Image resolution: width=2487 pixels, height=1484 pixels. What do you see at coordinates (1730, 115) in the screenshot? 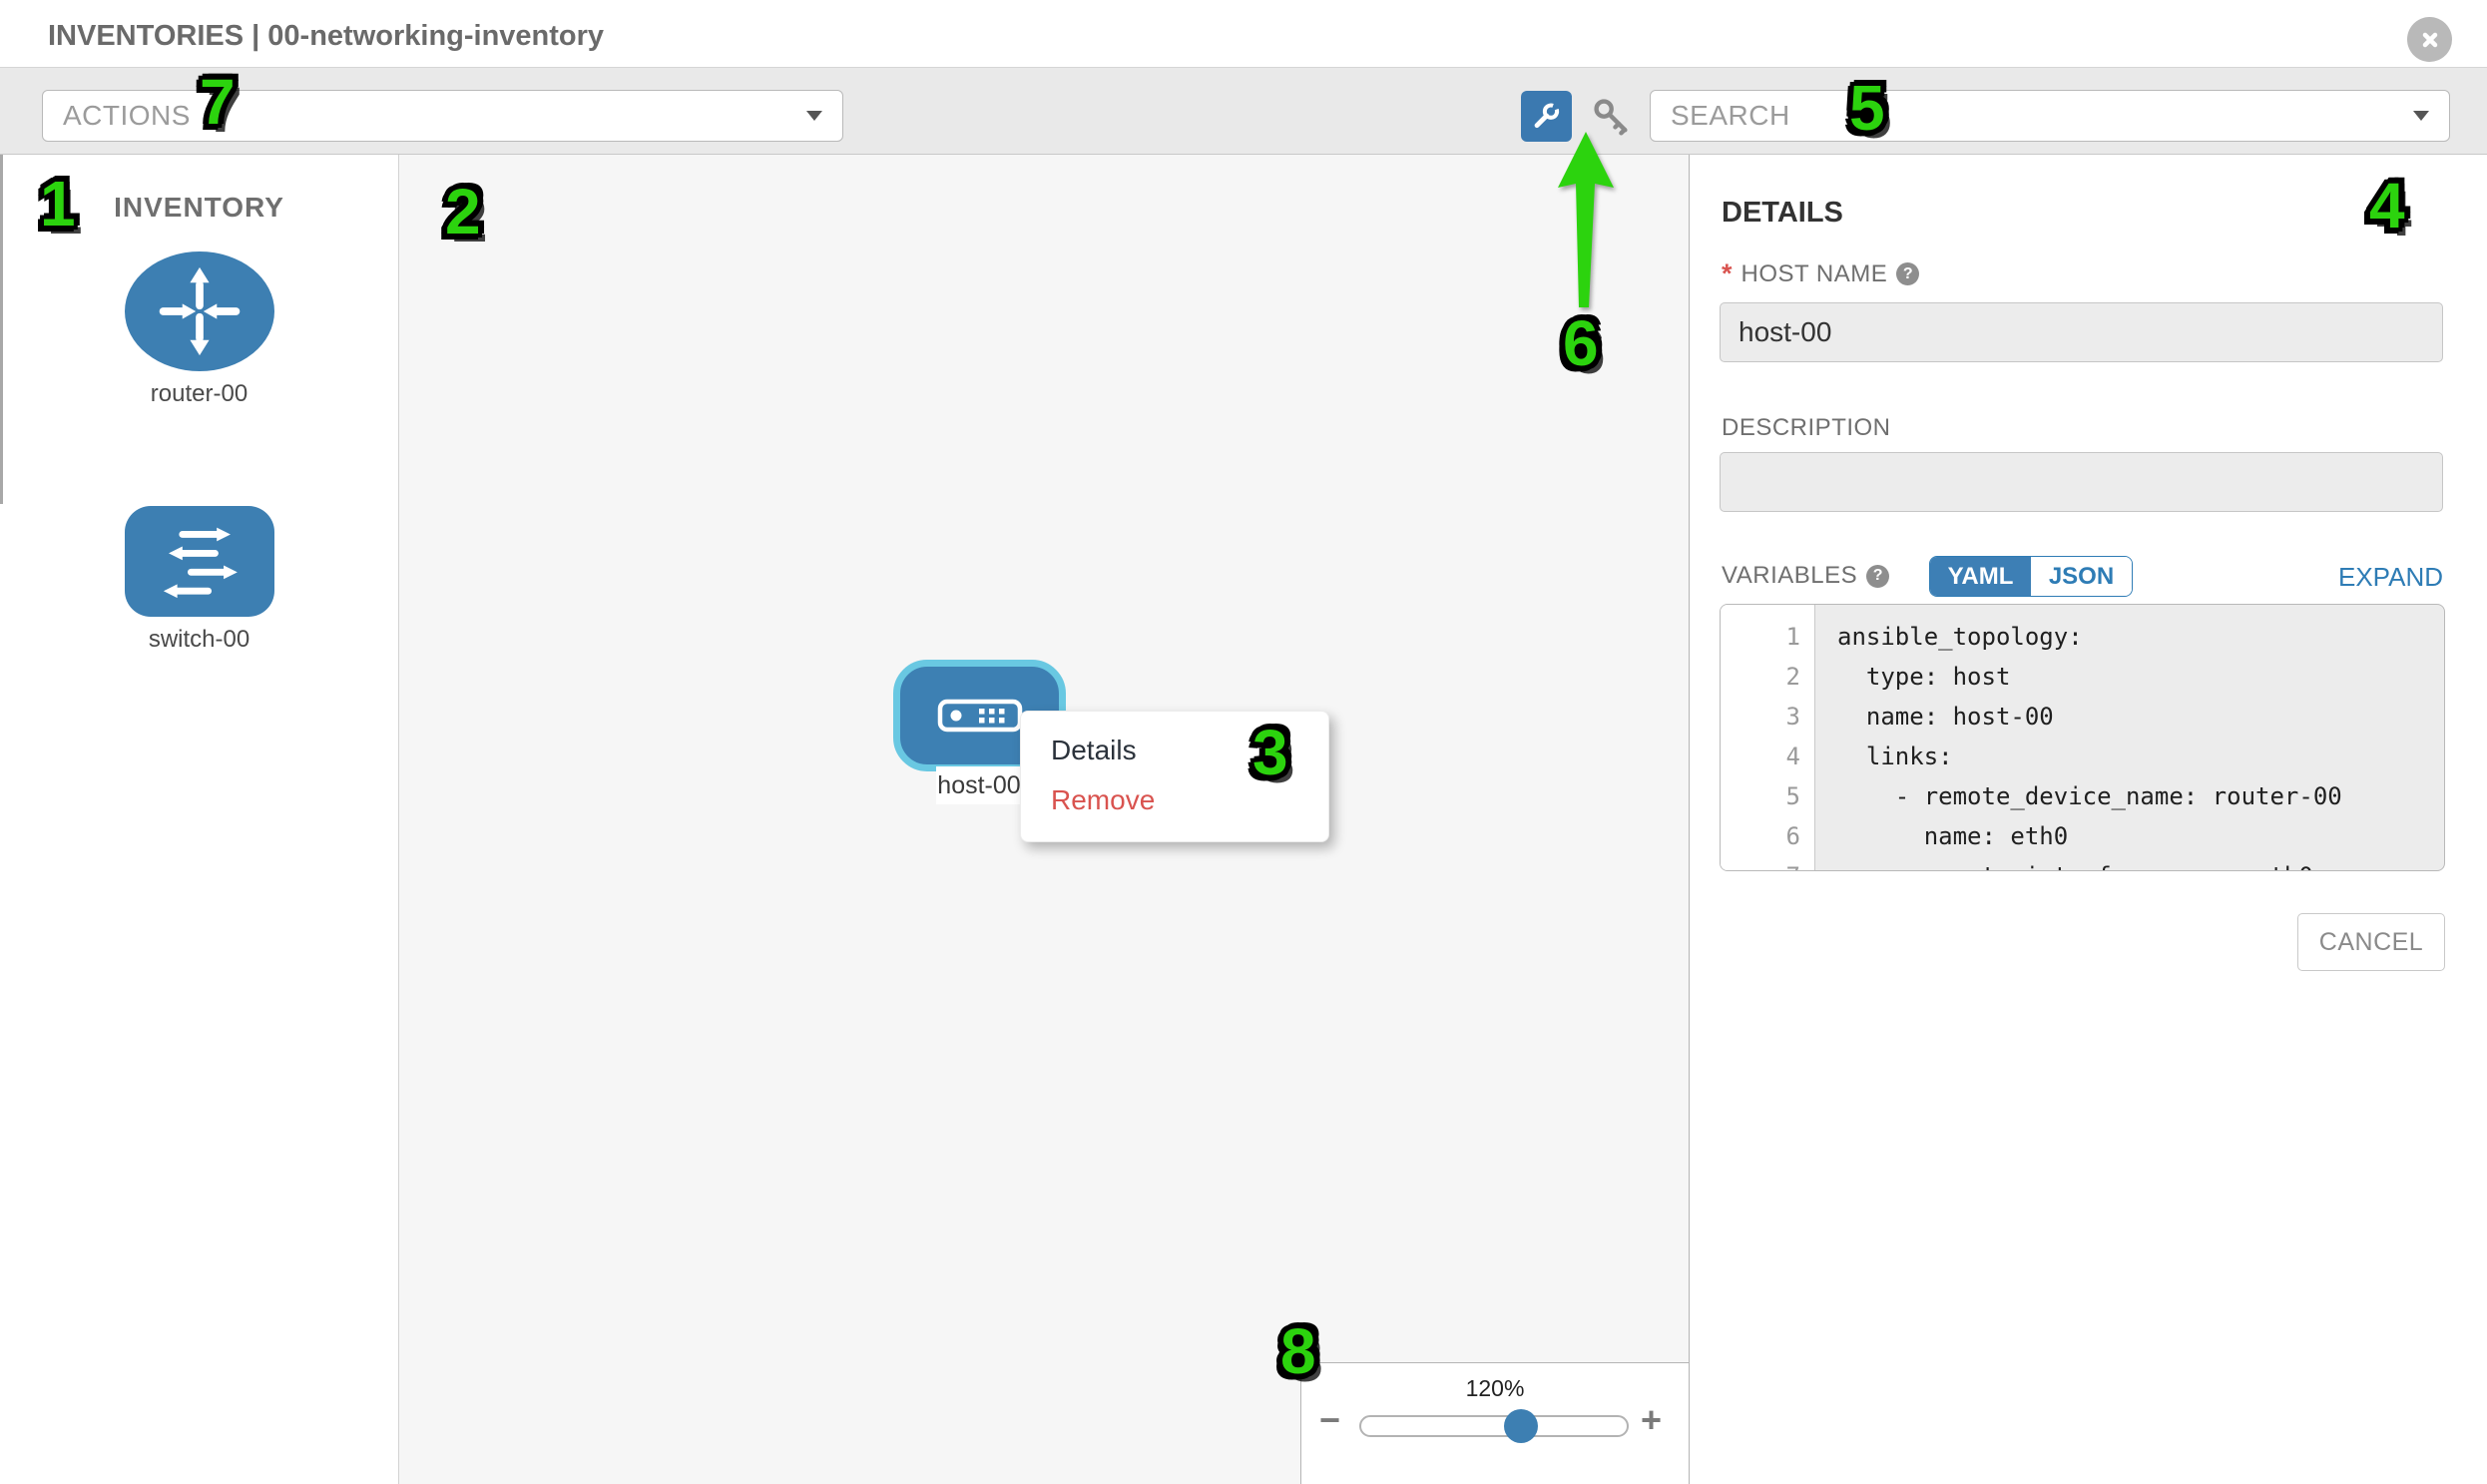
I see `search-placeholder: SEARCH` at bounding box center [1730, 115].